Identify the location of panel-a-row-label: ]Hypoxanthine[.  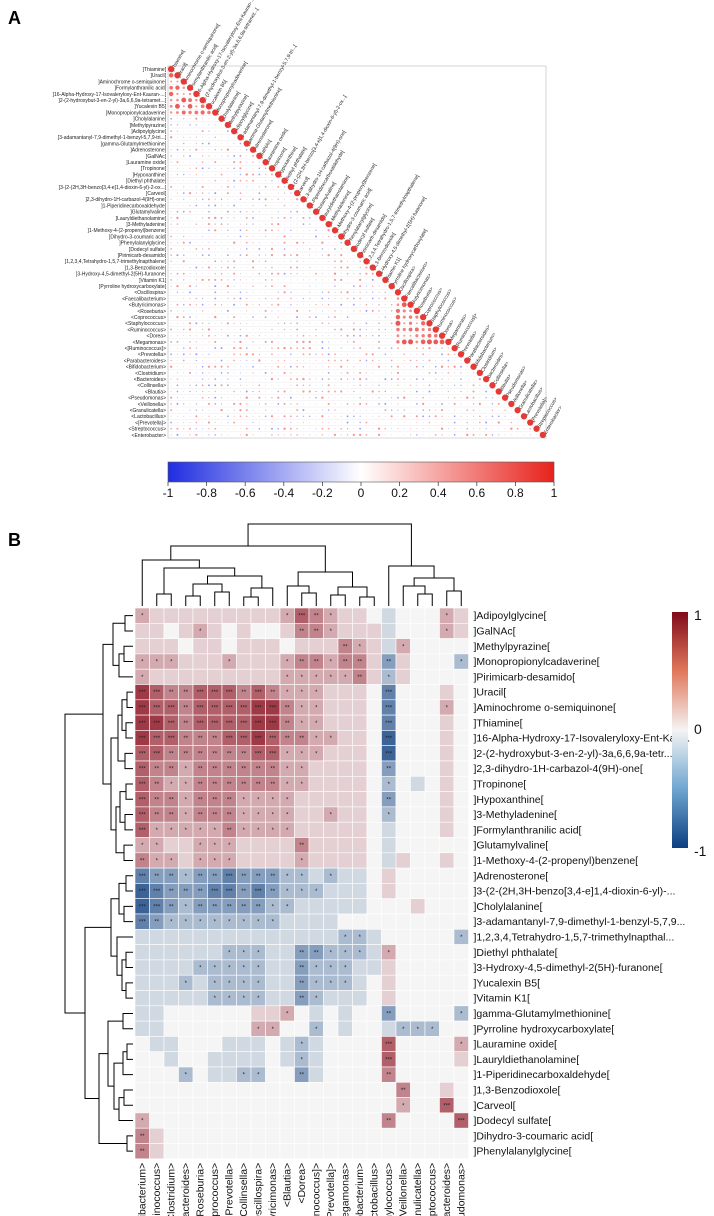
(150, 175).